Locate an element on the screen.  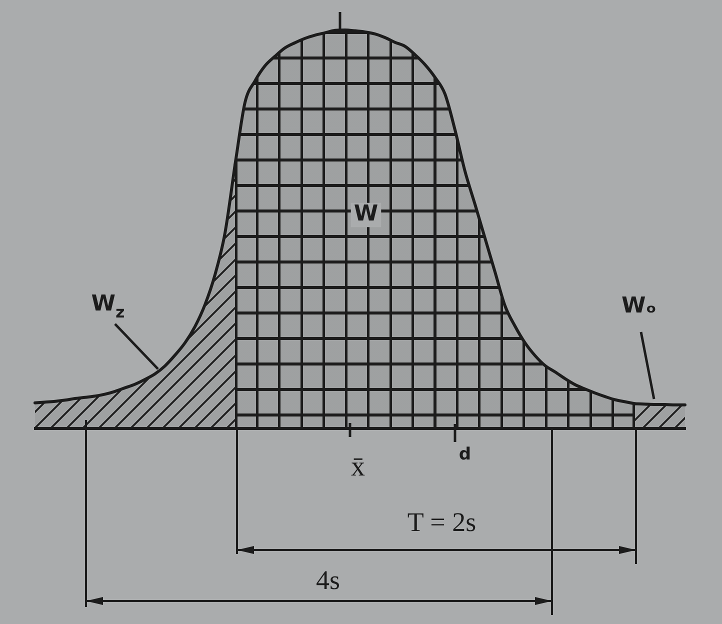
text: 4s is located at coordinates (328, 580).